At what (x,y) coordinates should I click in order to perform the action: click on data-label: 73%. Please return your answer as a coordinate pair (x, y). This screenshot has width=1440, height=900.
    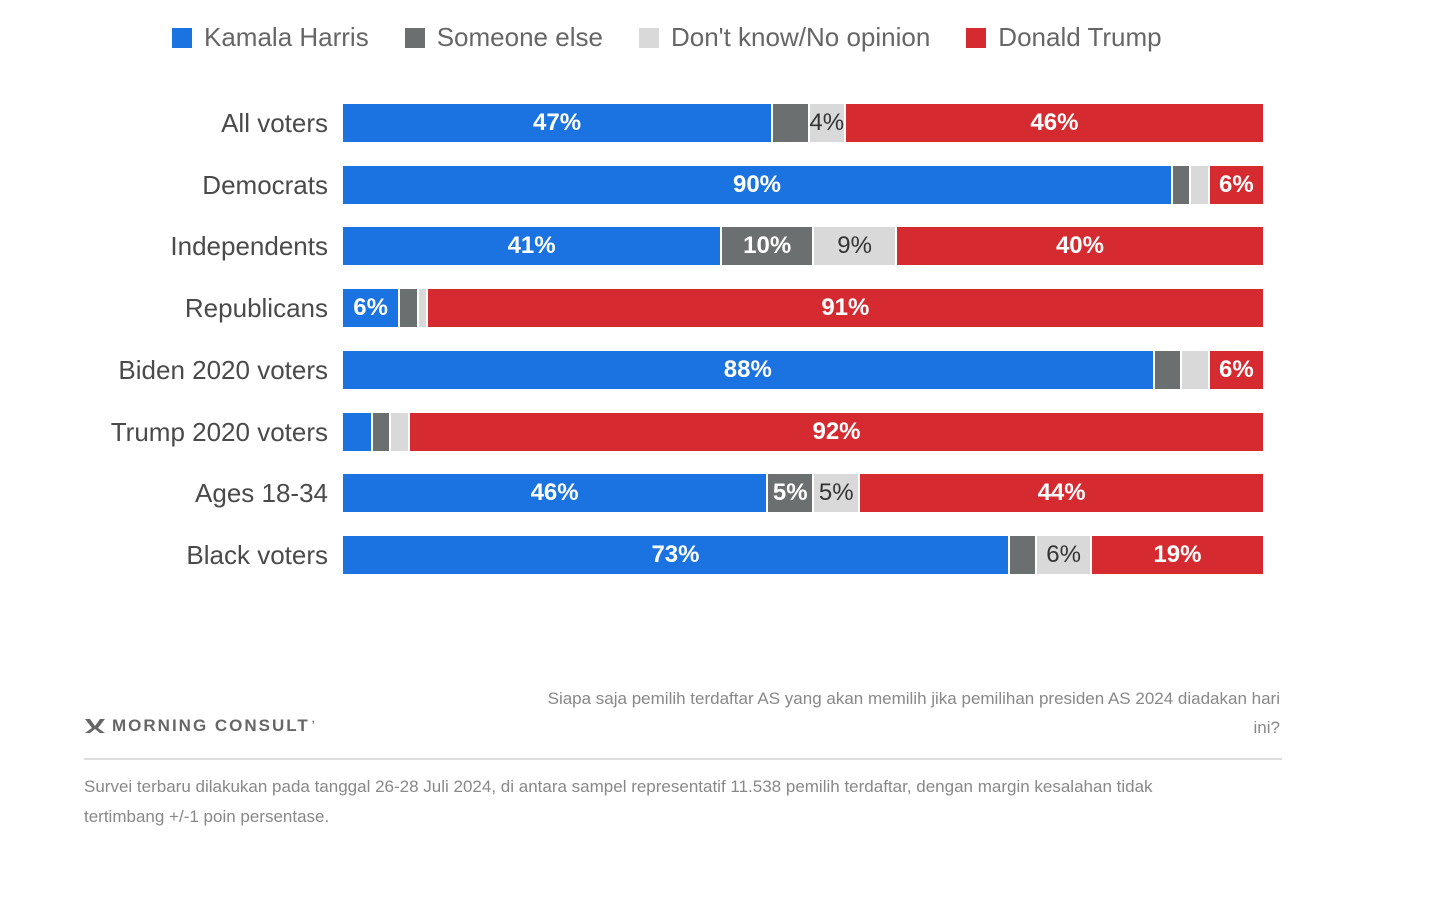
    Looking at the image, I should click on (675, 554).